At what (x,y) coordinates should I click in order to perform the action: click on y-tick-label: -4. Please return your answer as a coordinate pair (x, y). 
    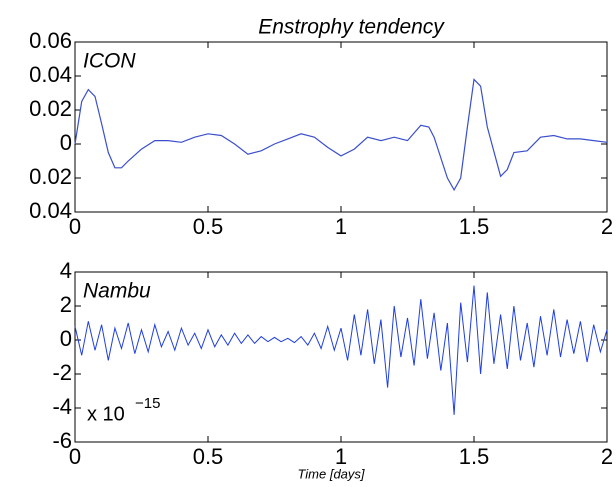
    Looking at the image, I should click on (62, 406).